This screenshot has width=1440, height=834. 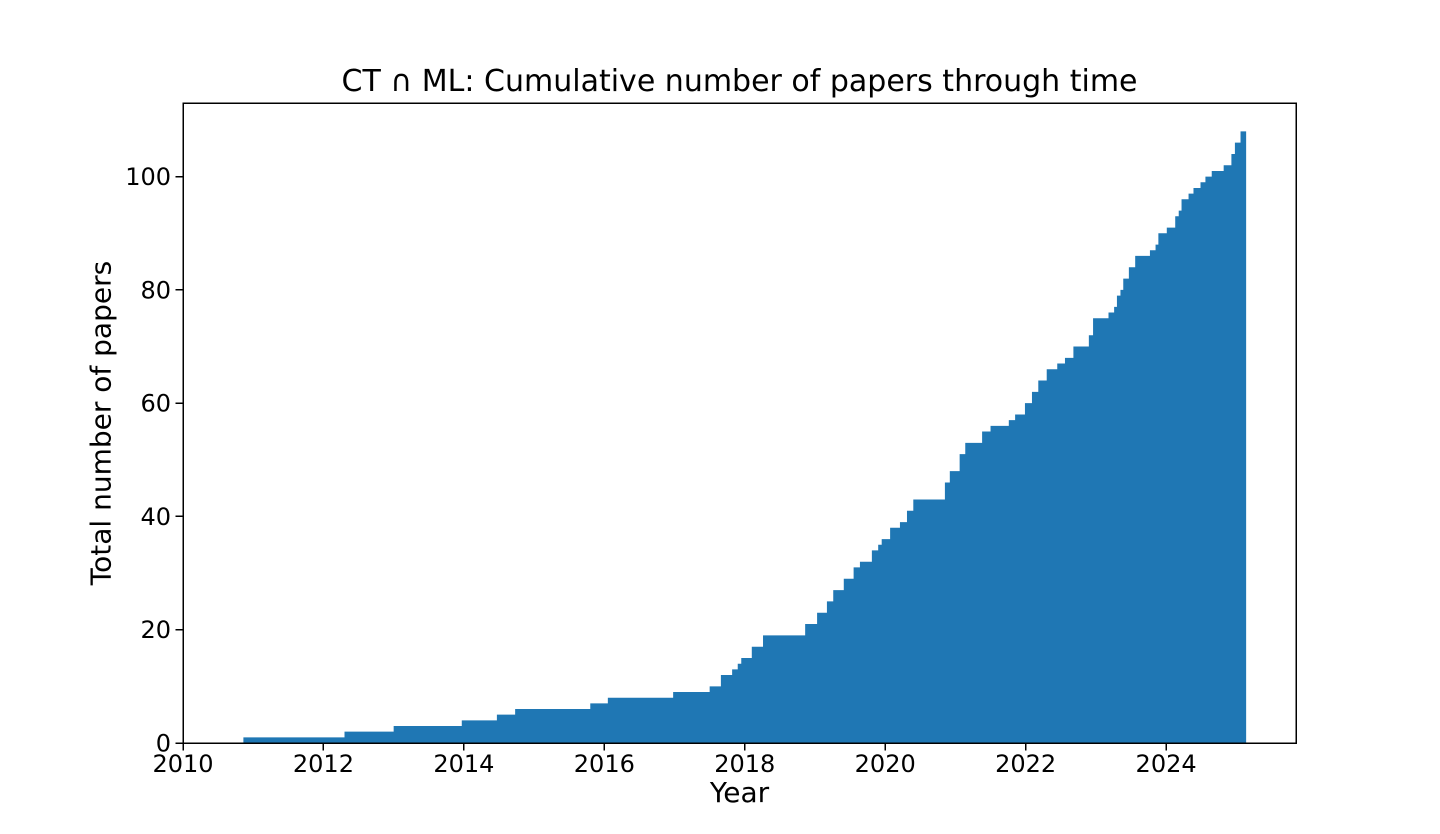 I want to click on y-axis-label: Total number of papers, so click(x=101, y=423).